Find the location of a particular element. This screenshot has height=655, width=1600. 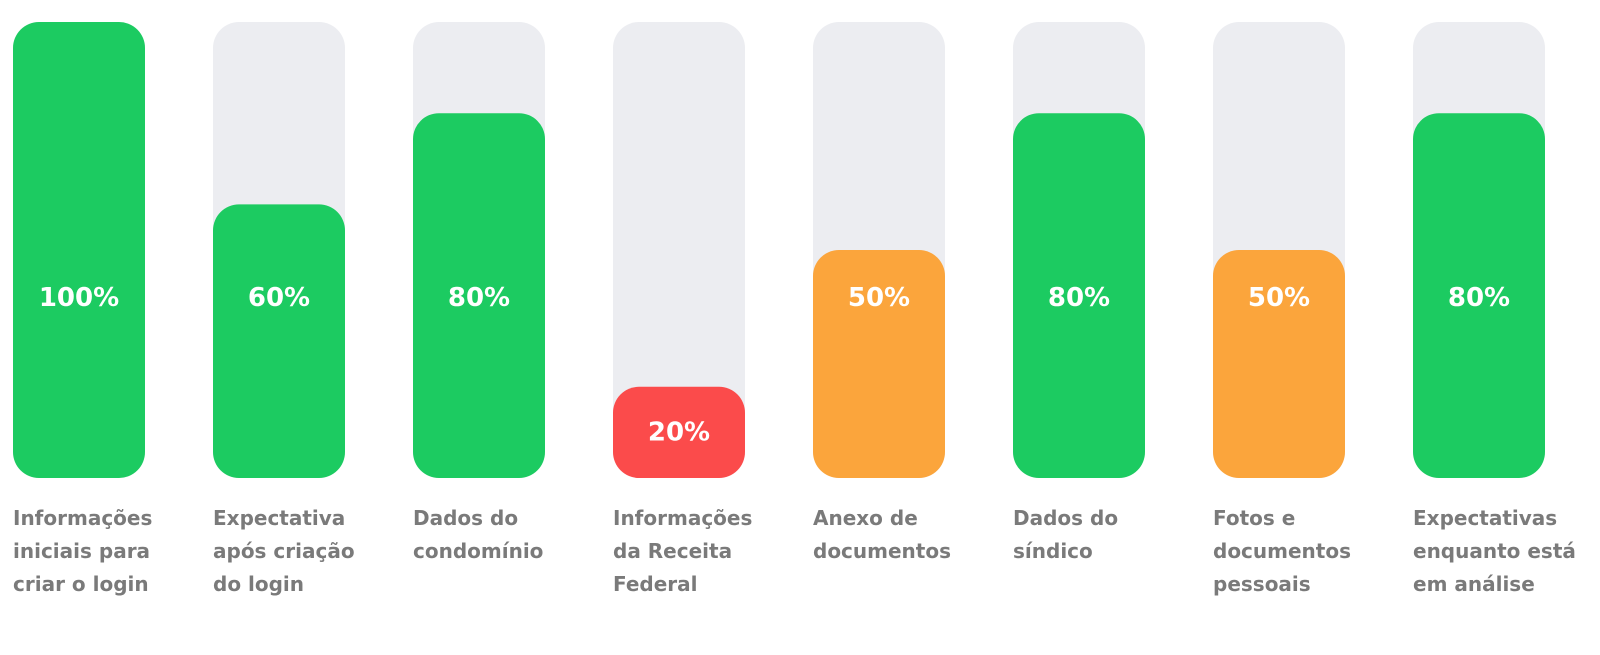

bar-value-label: 60% is located at coordinates (279, 298).